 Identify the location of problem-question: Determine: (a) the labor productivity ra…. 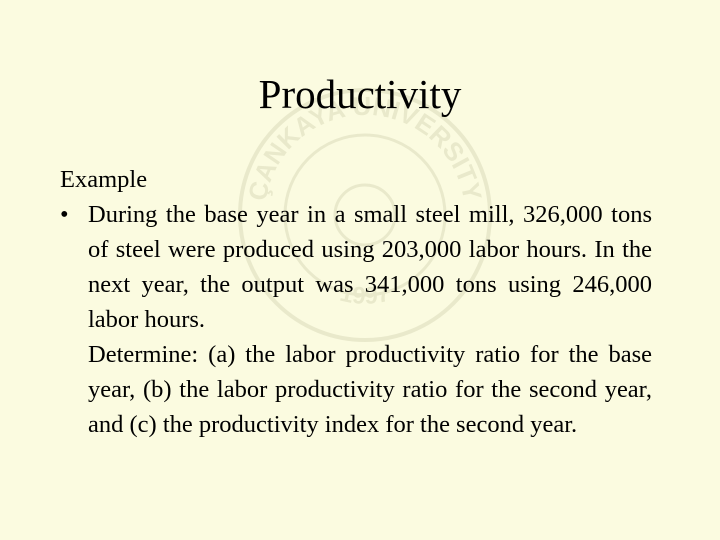
(370, 389).